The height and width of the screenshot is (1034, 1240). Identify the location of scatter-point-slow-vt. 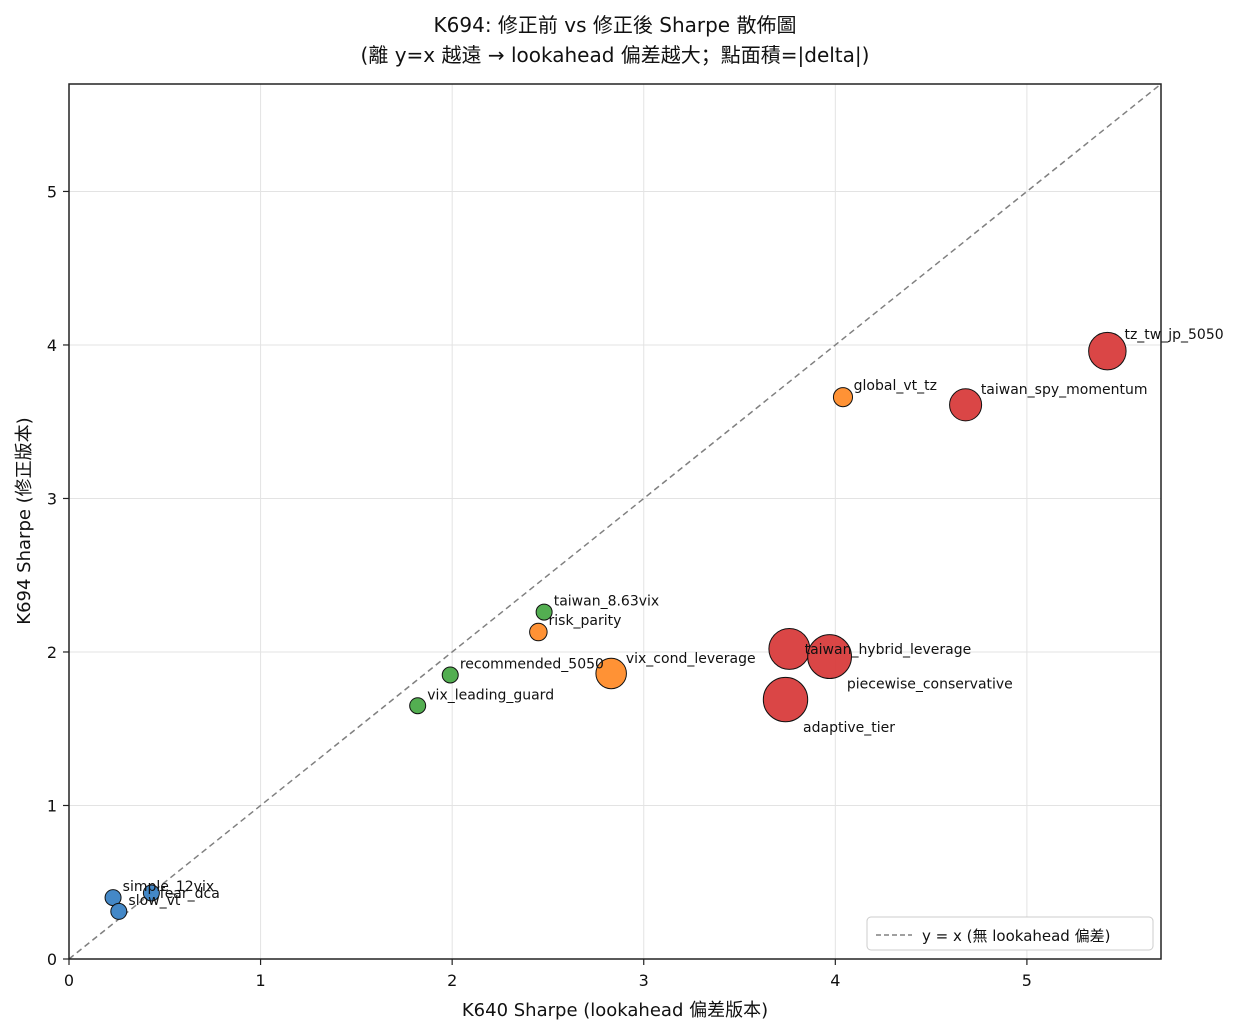
(119, 911).